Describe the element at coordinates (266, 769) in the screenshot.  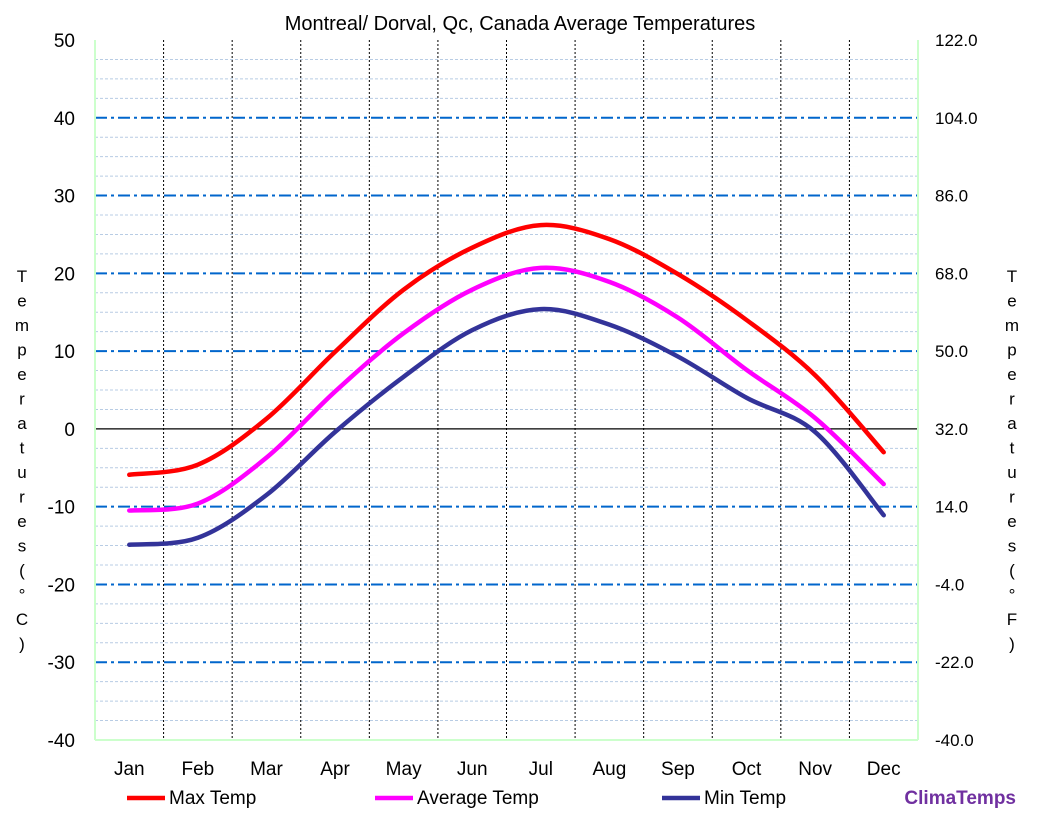
I see `x-tick-label: Mar` at that location.